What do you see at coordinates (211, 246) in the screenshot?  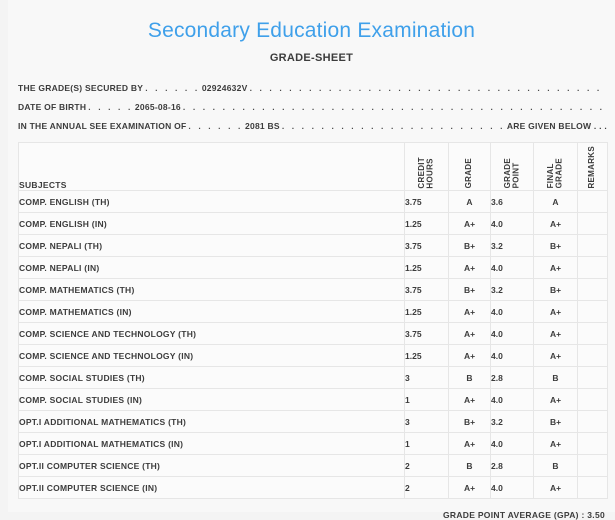 I see `cell-subject: COMP. NEPALI (TH)` at bounding box center [211, 246].